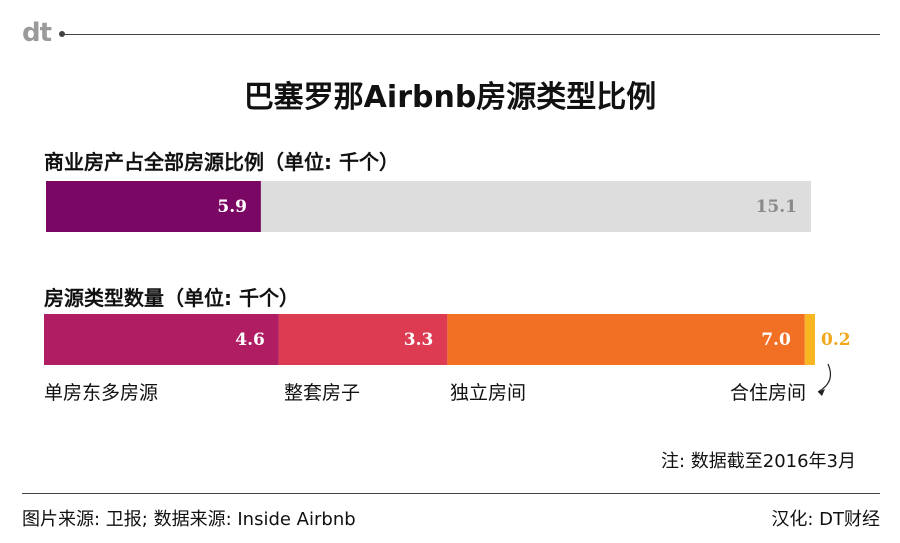 This screenshot has height=543, width=900. I want to click on chart1-bars, so click(428, 206).